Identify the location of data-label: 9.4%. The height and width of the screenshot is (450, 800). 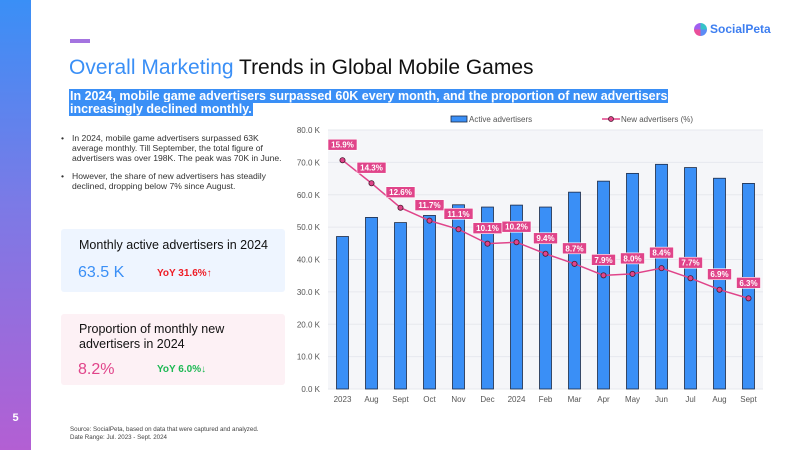
(545, 238).